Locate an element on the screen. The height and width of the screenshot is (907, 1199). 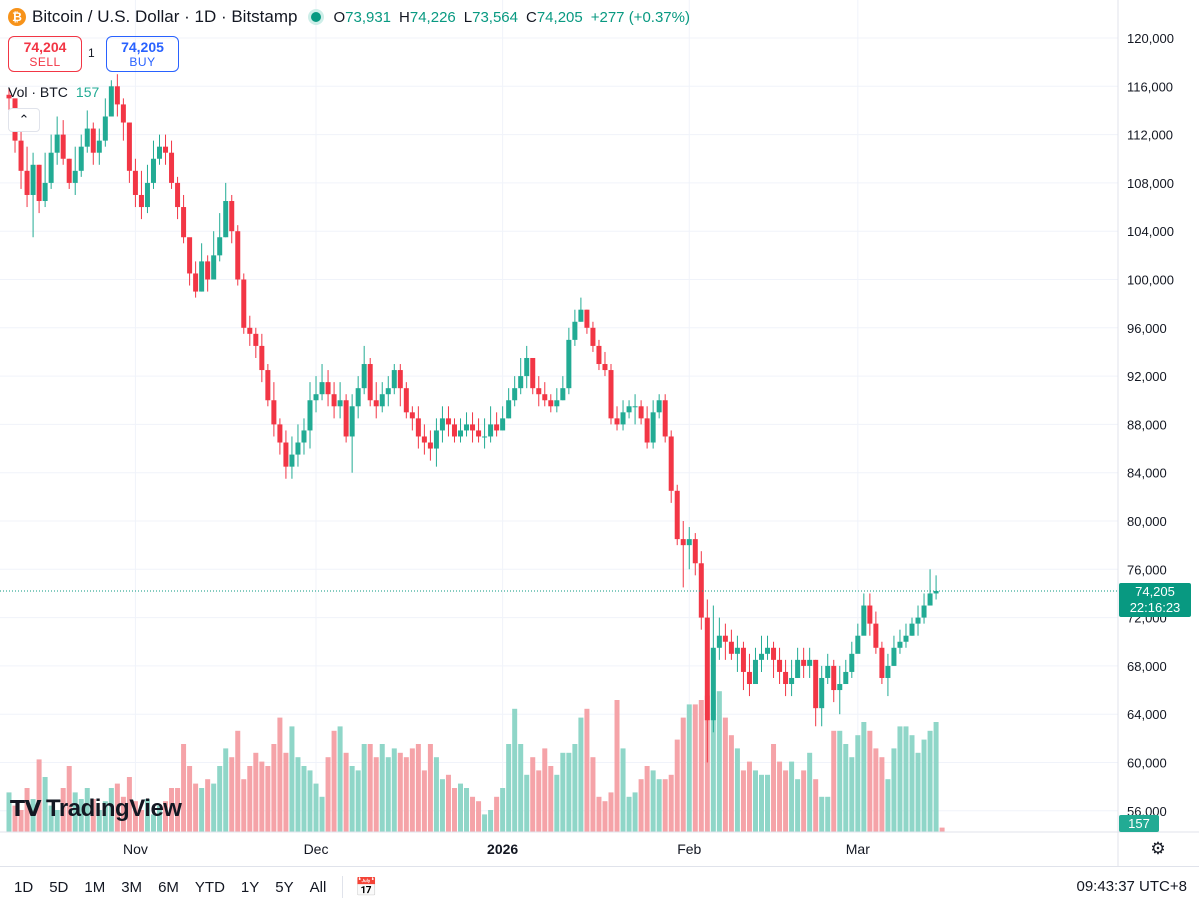
range-all: All is located at coordinates (318, 887).